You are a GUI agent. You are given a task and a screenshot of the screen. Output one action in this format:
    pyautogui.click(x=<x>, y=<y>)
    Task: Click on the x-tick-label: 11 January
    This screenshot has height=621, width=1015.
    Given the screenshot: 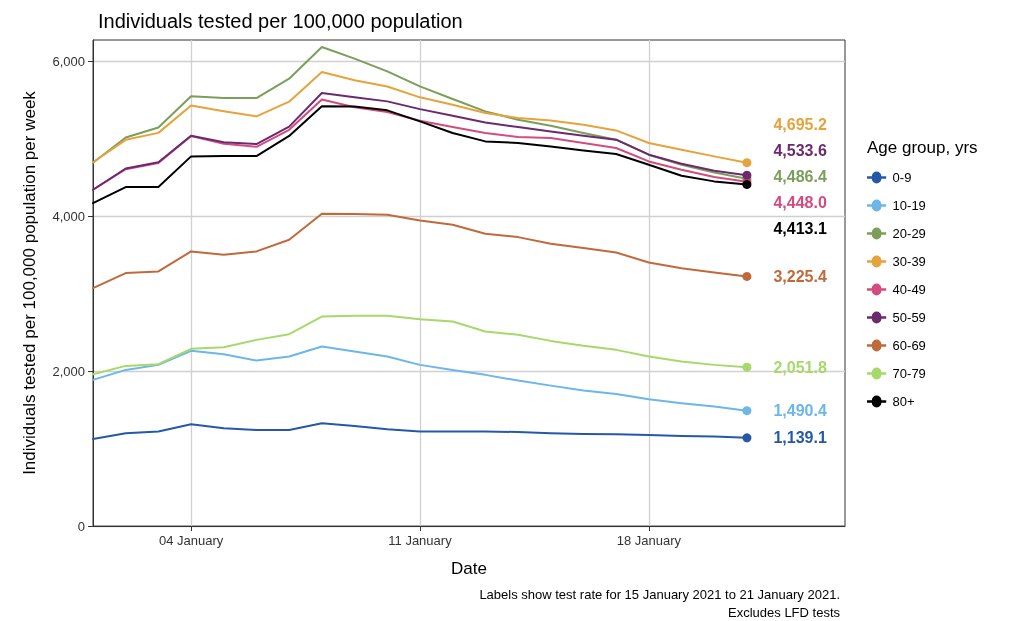 What is the action you would take?
    pyautogui.click(x=420, y=540)
    